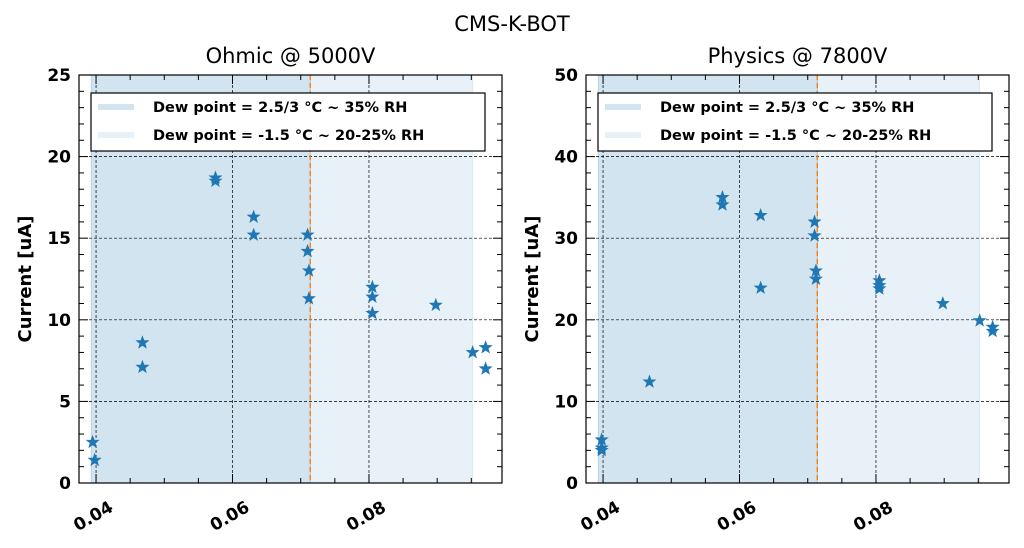 The width and height of the screenshot is (1024, 548). I want to click on figure-suptitle: CMS-K-BOT, so click(512, 24).